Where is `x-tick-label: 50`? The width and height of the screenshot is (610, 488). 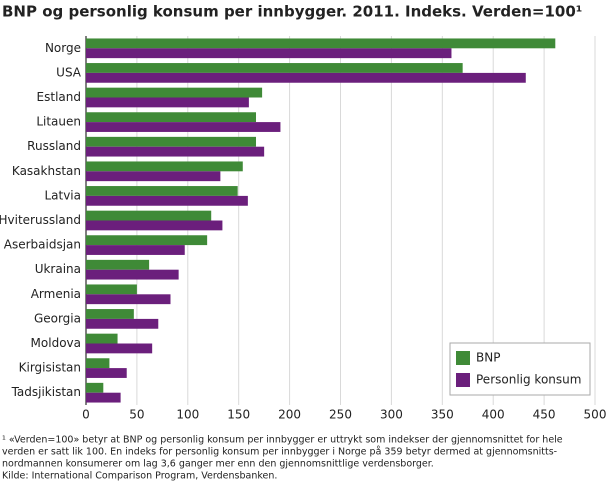
x-tick-label: 50 is located at coordinates (136, 415).